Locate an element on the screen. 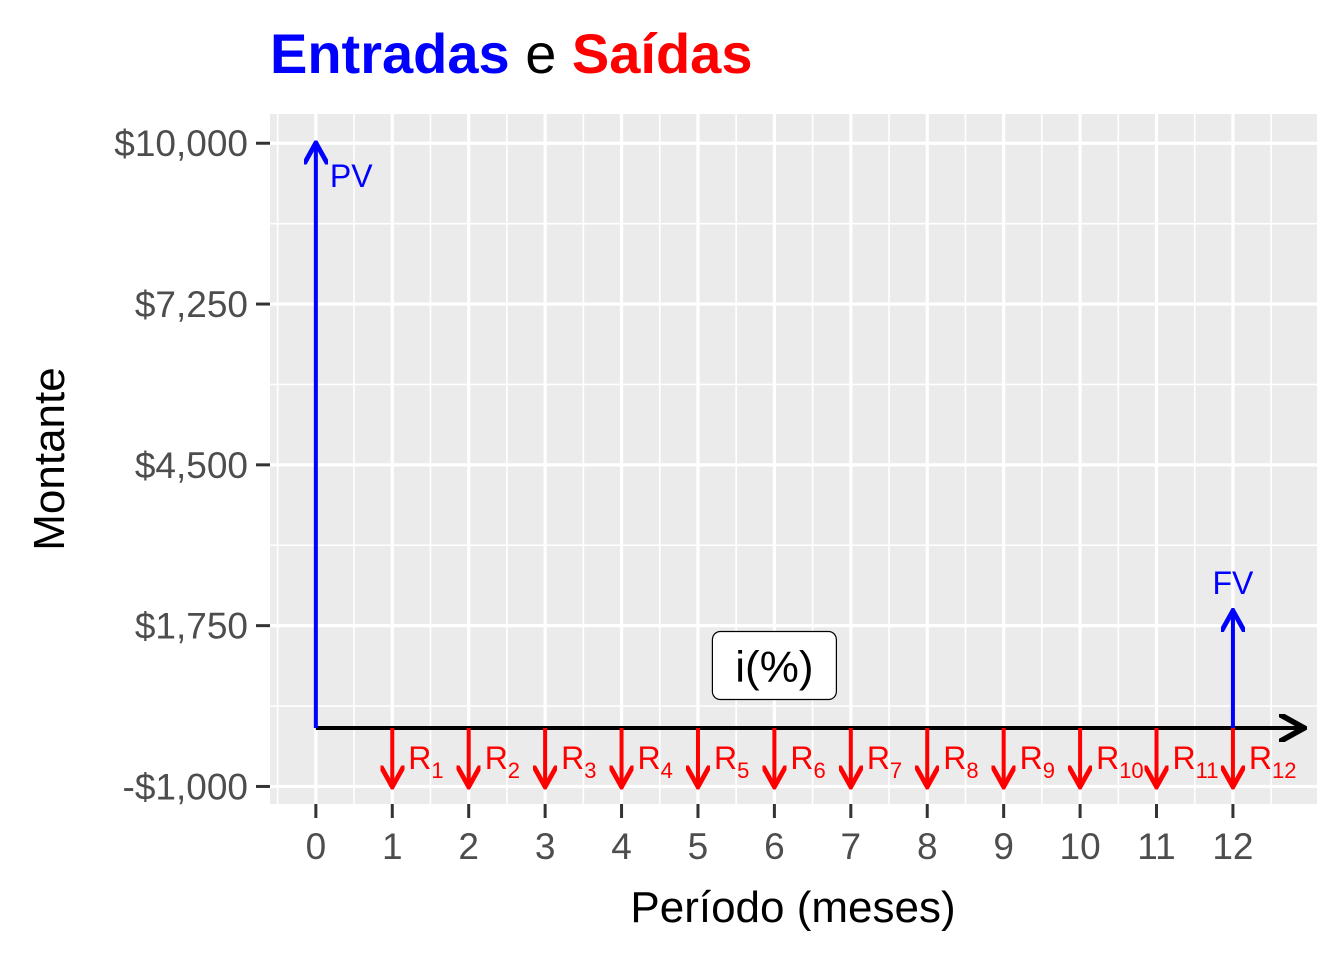 This screenshot has height=960, width=1344. inflow-label: FV is located at coordinates (1233, 583).